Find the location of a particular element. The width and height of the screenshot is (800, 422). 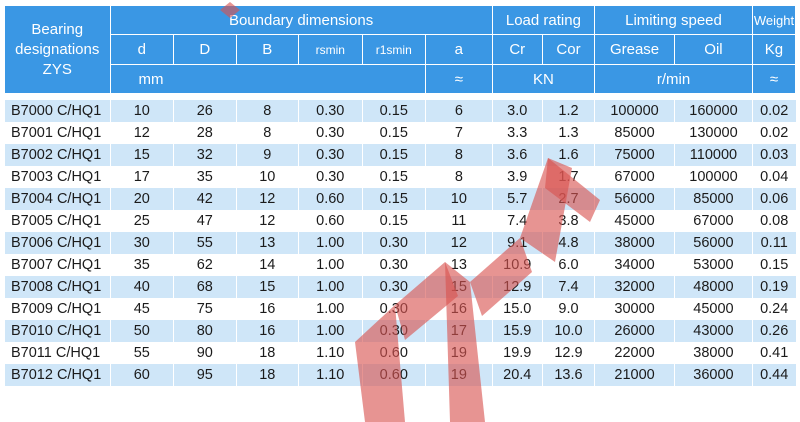

col-header-cr: Cr is located at coordinates (517, 49).